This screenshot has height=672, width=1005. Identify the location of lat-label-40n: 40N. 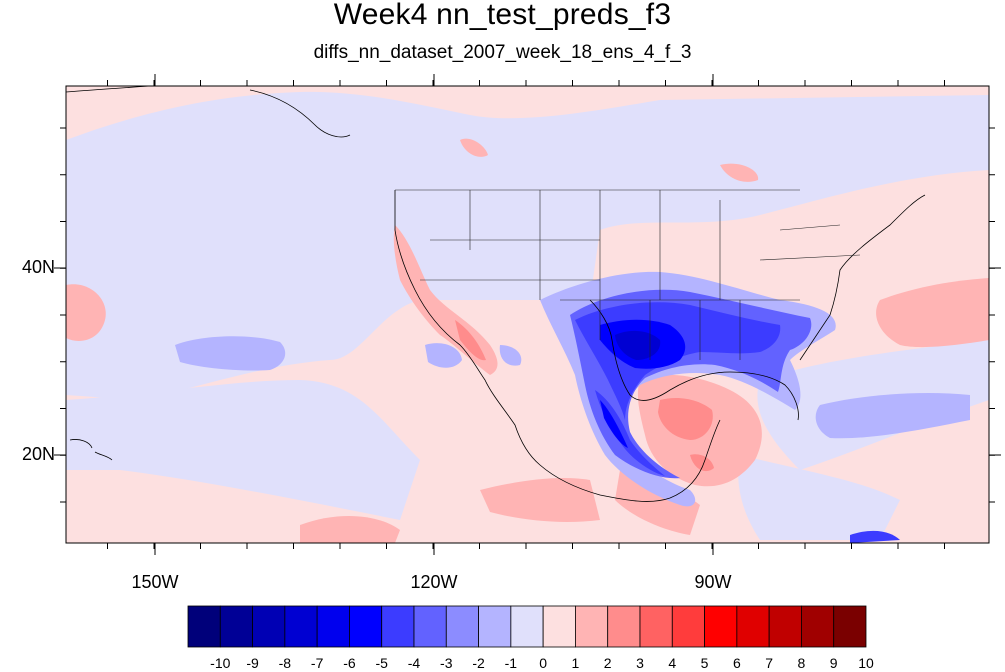
(39, 267).